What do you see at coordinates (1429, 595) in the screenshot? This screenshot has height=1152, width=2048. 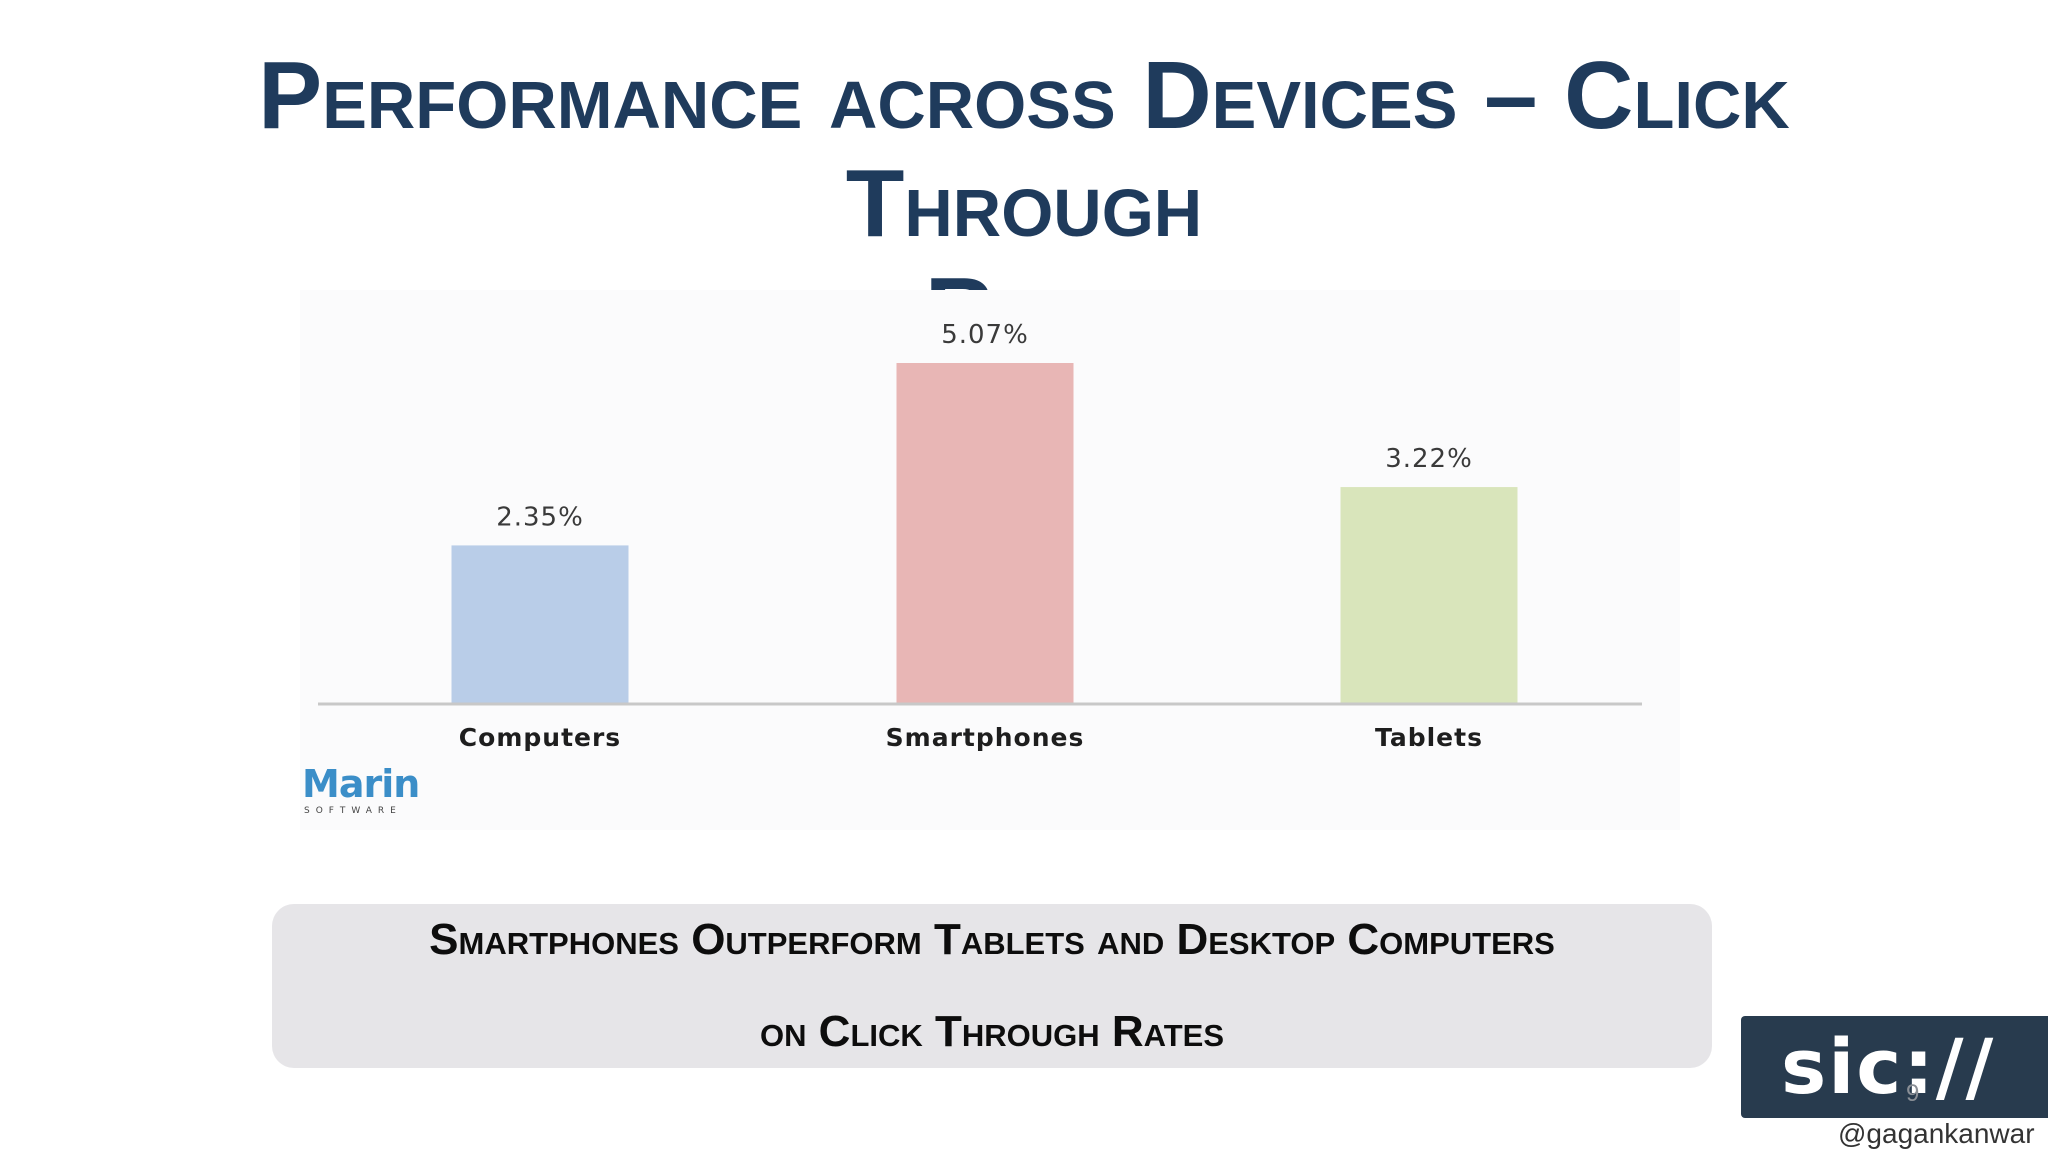 I see `bar-tablets` at bounding box center [1429, 595].